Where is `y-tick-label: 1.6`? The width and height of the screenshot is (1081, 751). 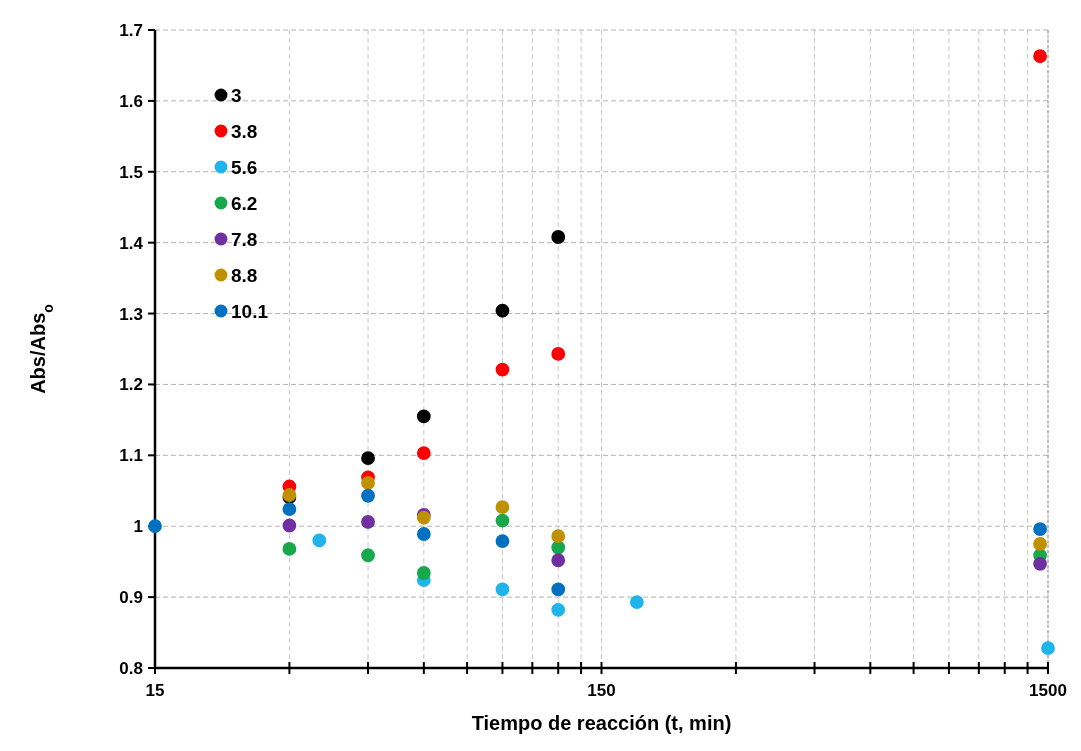 y-tick-label: 1.6 is located at coordinates (131, 101).